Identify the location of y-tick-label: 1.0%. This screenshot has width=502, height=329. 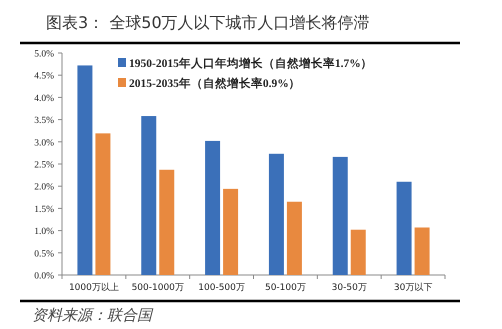
(44, 232).